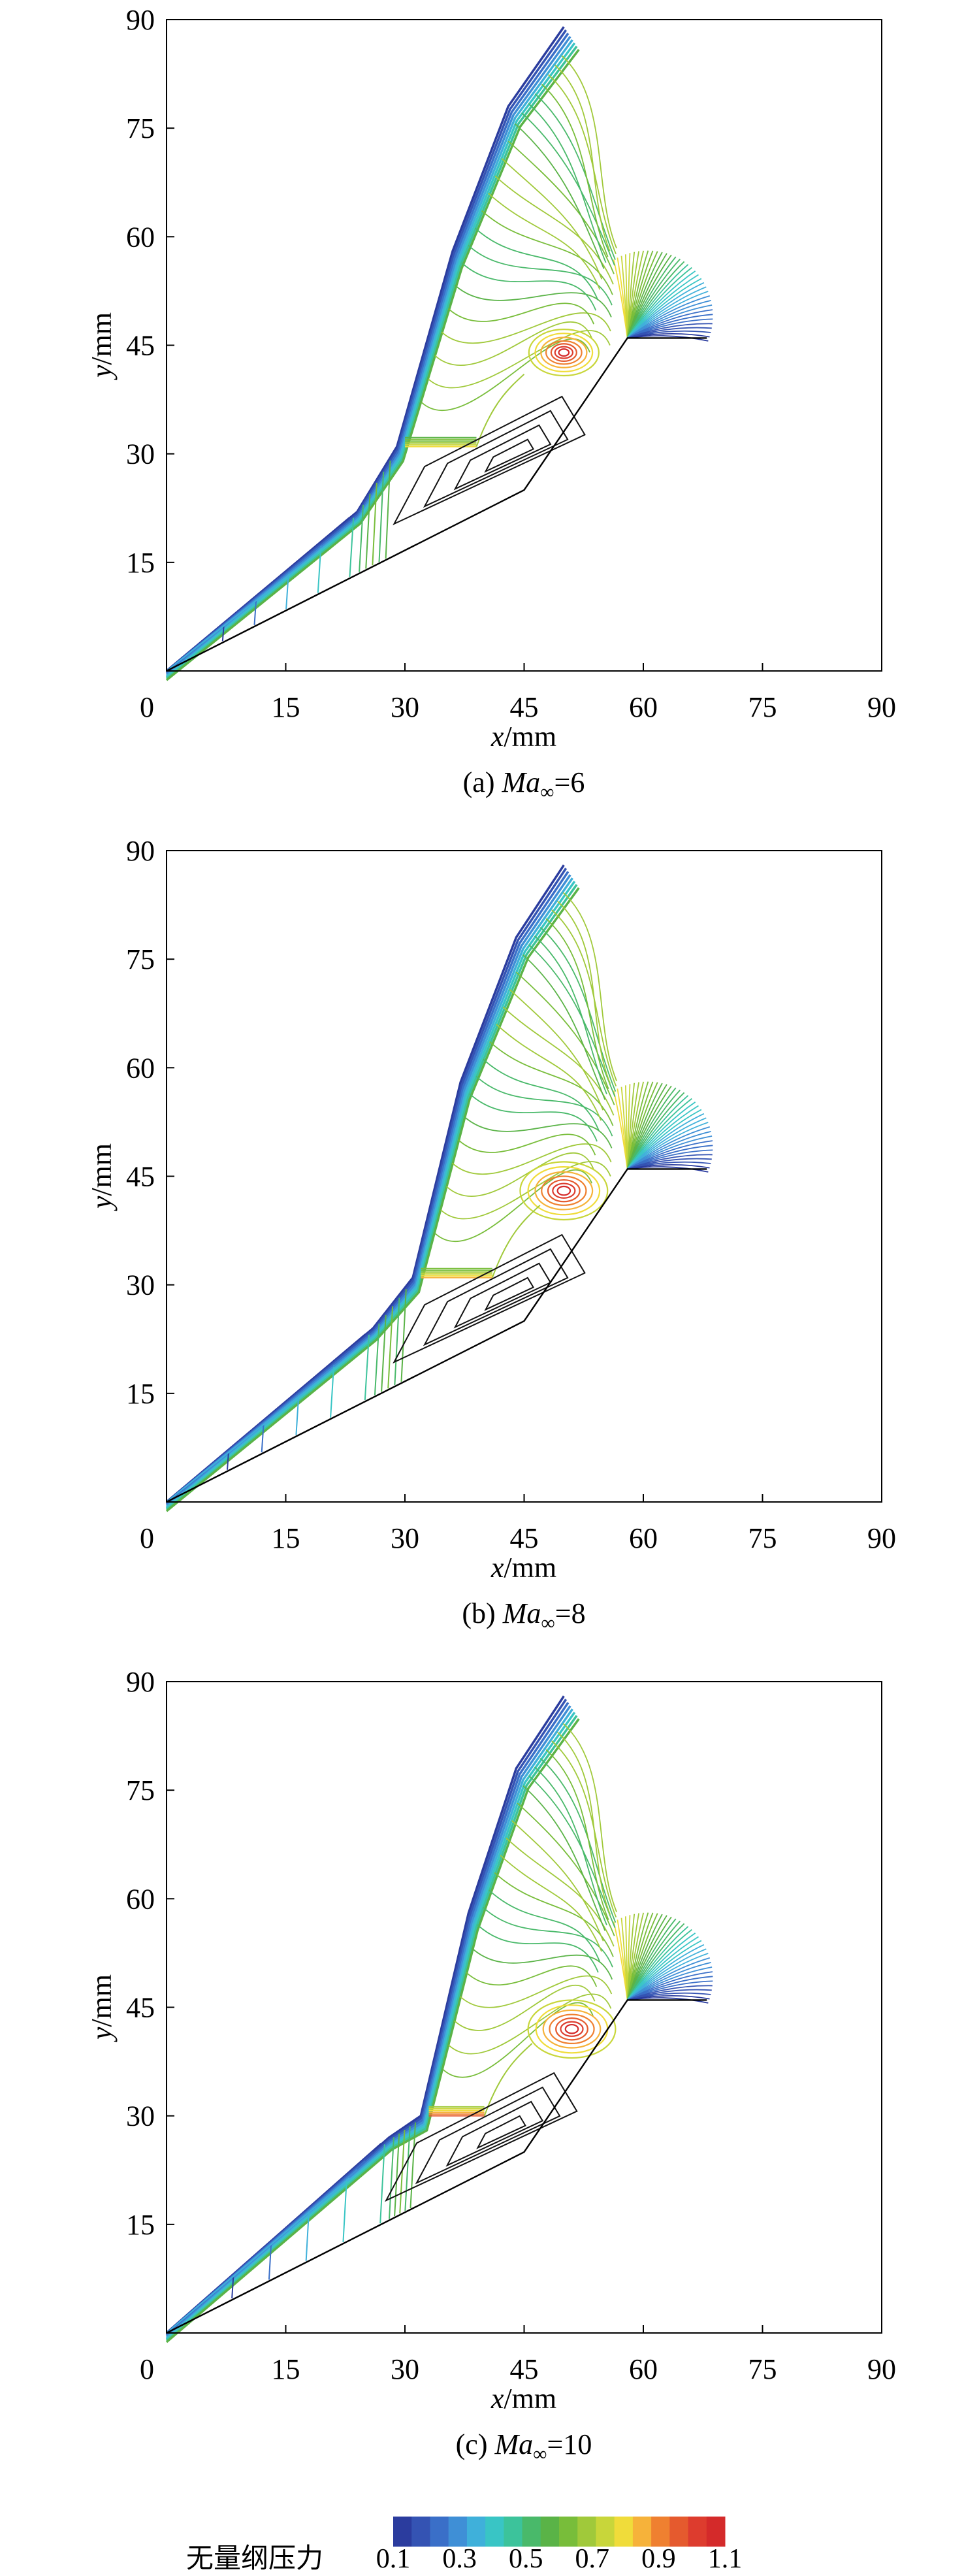  What do you see at coordinates (881, 1538) in the screenshot?
I see `x-tick-label: 90` at bounding box center [881, 1538].